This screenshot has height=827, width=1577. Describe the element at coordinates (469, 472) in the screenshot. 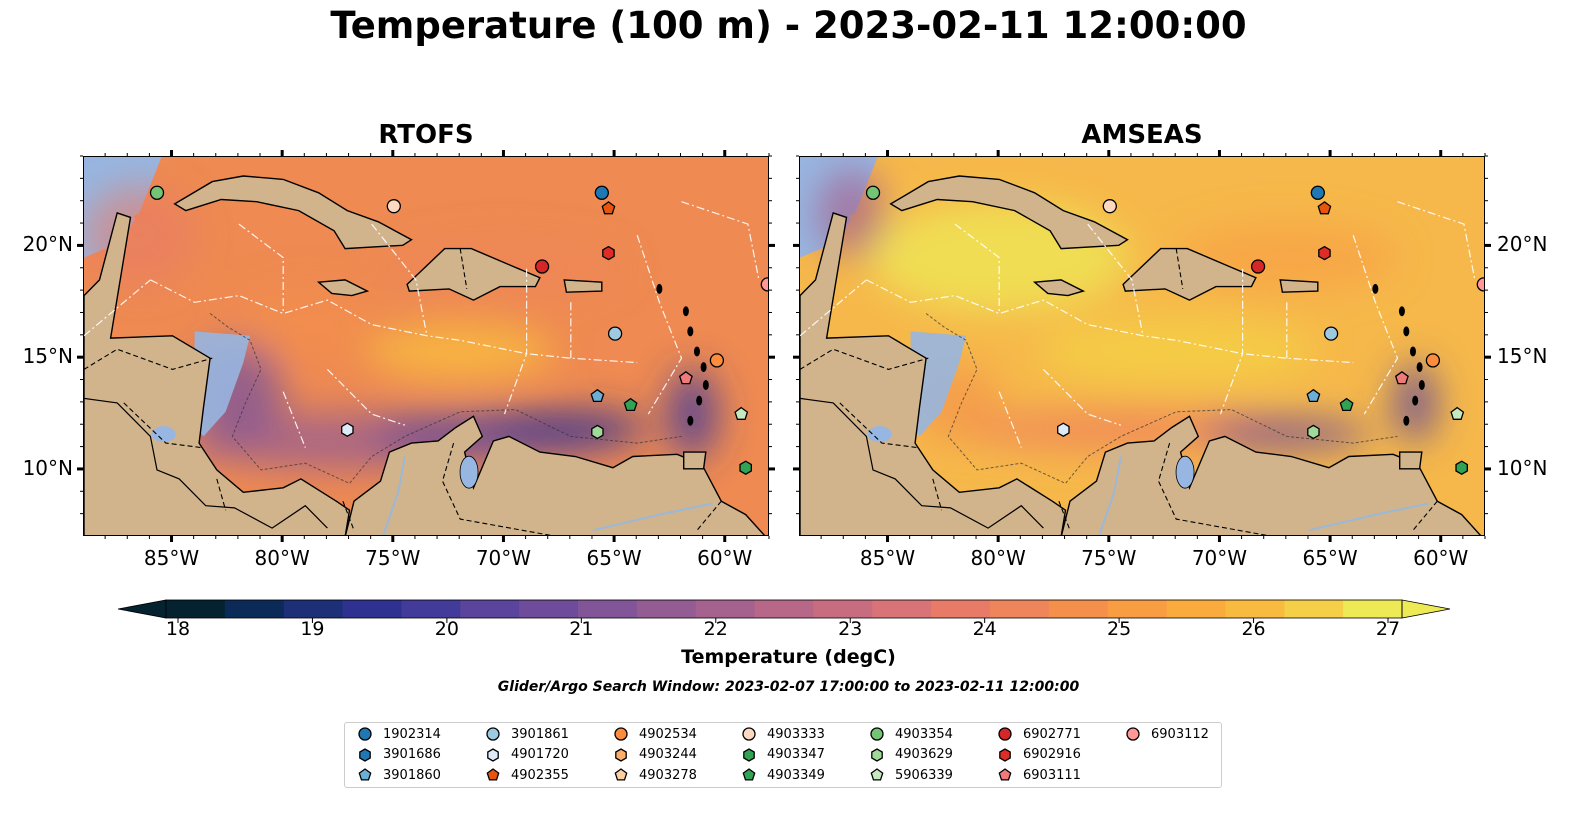

I see `lake-maracaibo` at that location.